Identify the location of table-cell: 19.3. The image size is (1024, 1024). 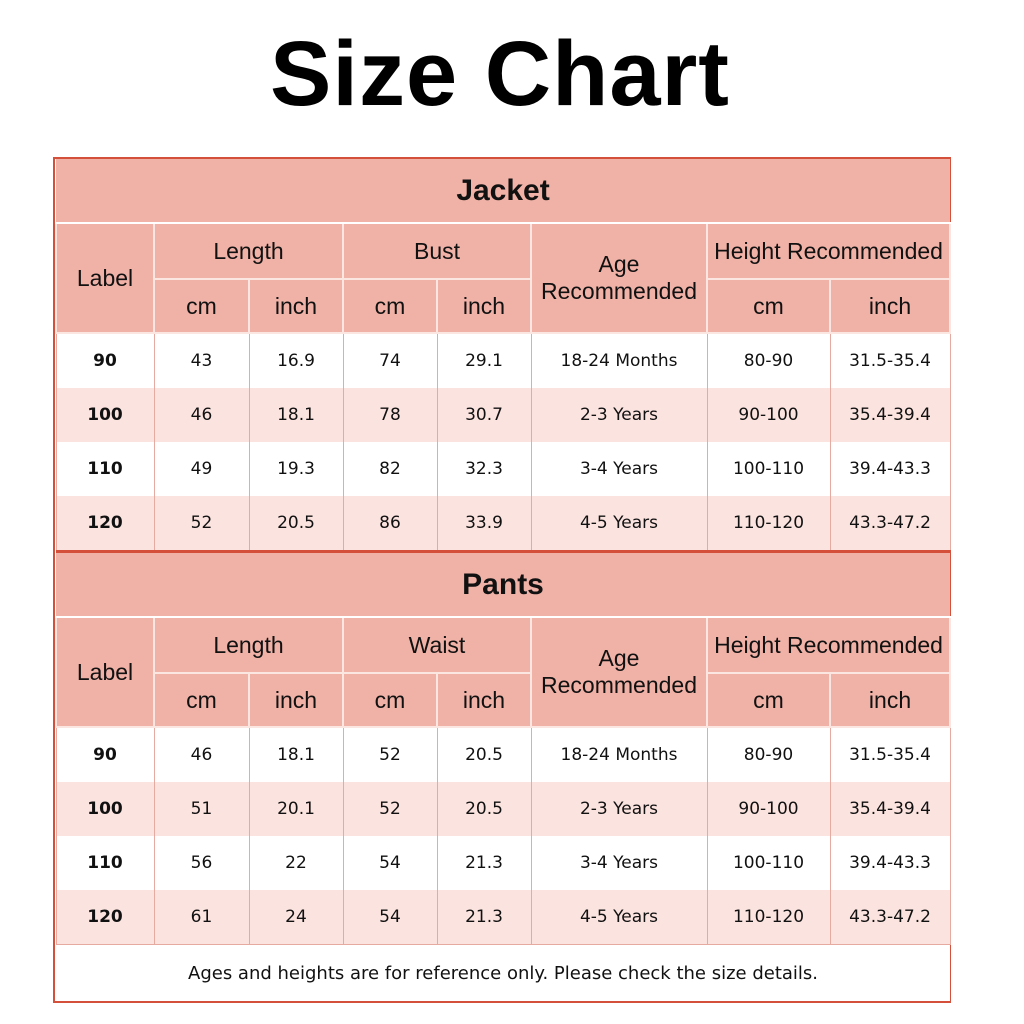
(296, 469).